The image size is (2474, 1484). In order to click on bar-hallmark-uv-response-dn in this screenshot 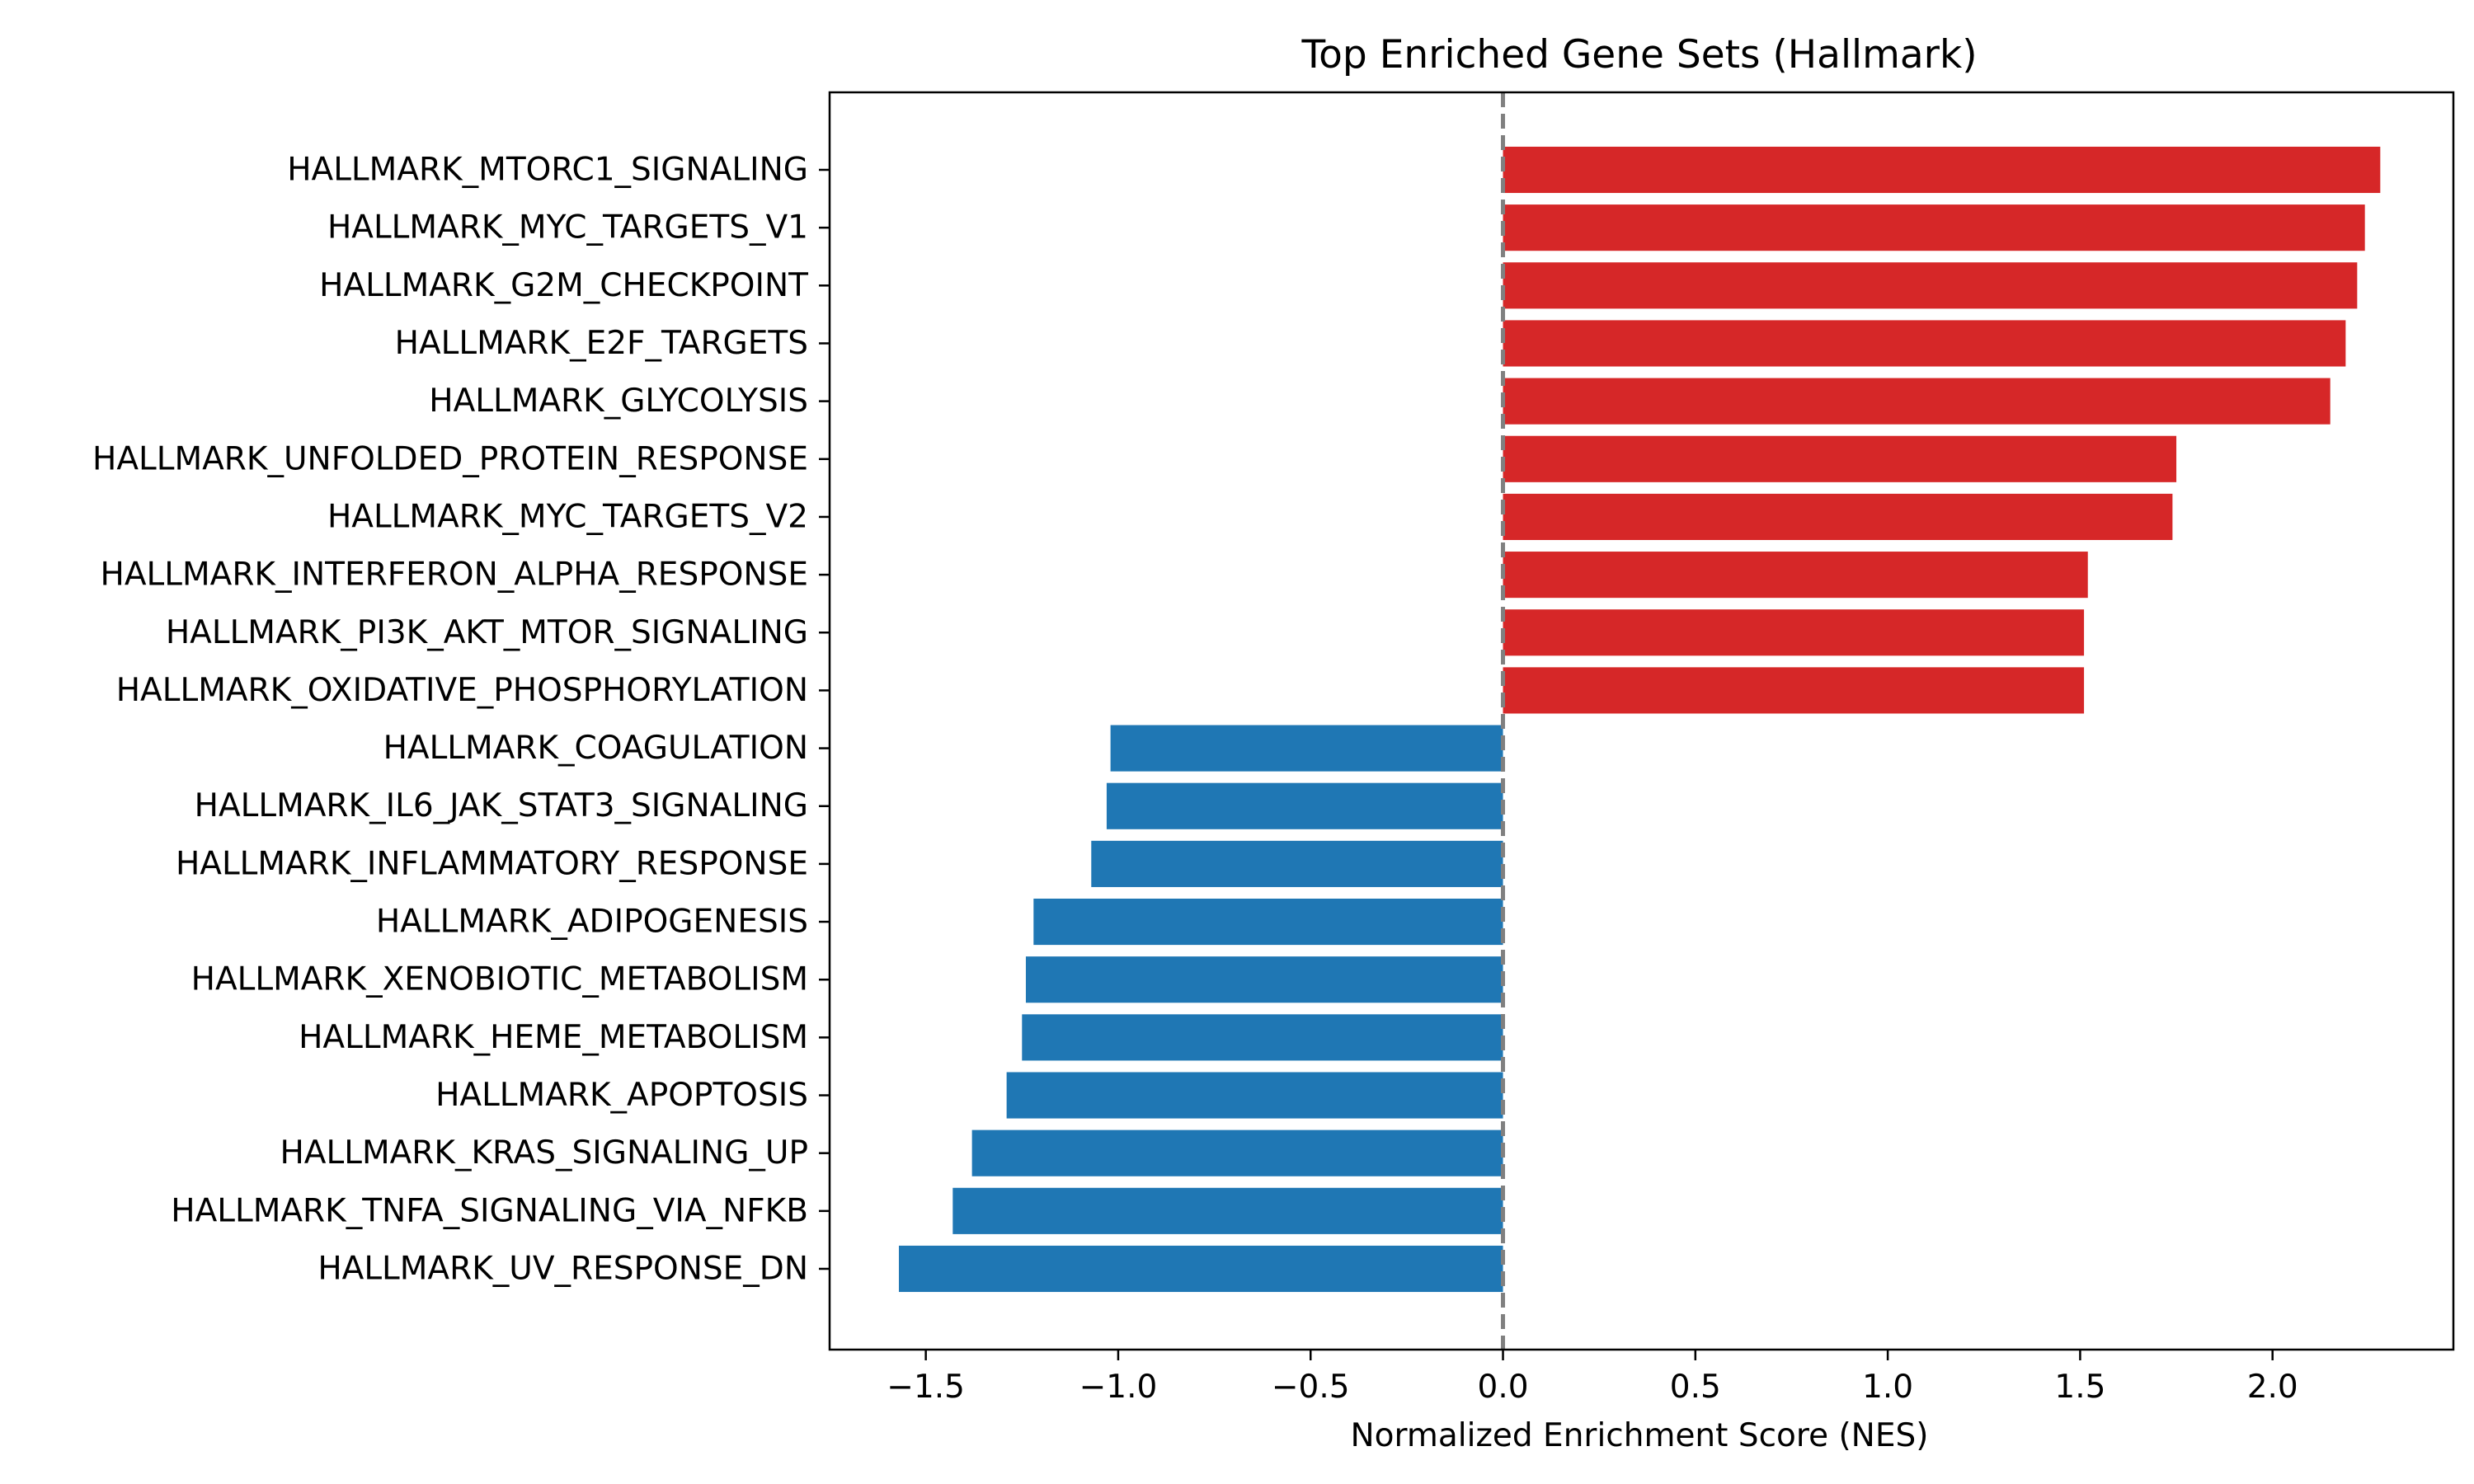, I will do `click(1200, 1269)`.